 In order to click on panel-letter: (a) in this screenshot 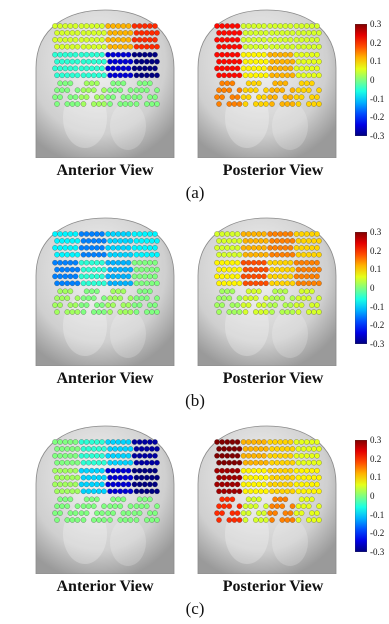, I will do `click(195, 192)`.